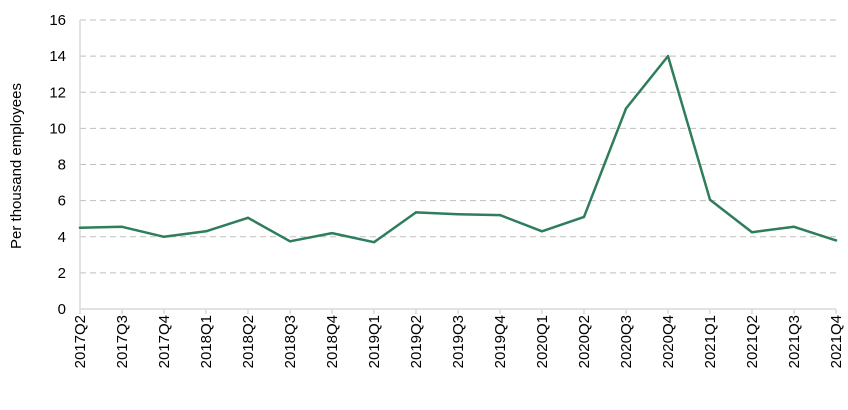 The image size is (848, 410). What do you see at coordinates (57, 20) in the screenshot?
I see `y-tick-label: 16` at bounding box center [57, 20].